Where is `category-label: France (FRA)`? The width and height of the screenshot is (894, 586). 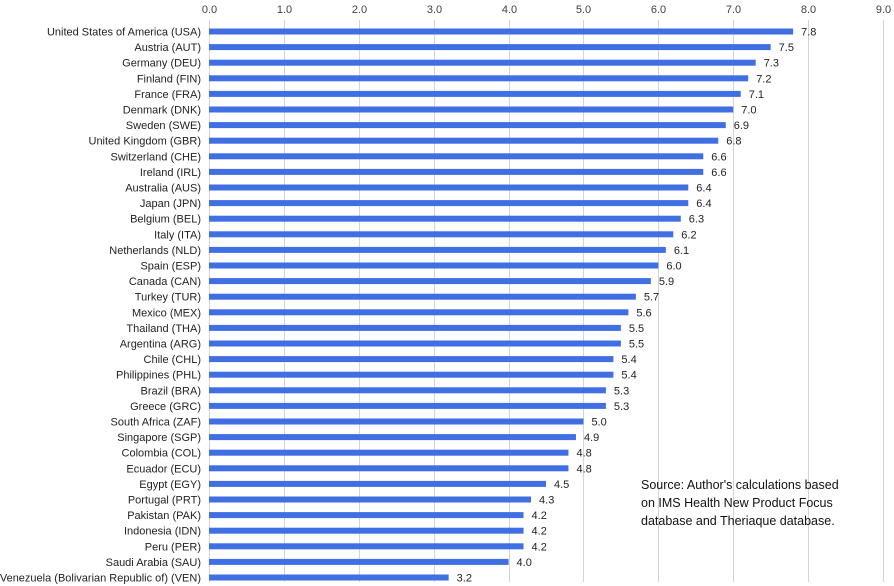 category-label: France (FRA) is located at coordinates (167, 95).